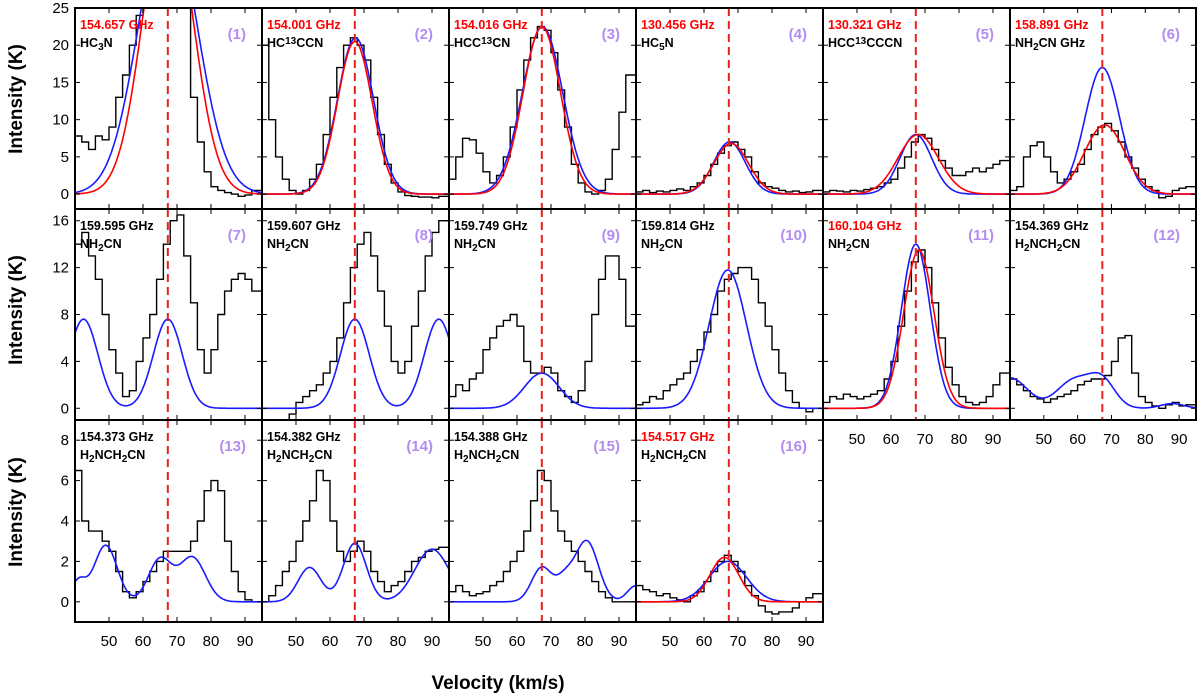 Image resolution: width=1200 pixels, height=699 pixels. What do you see at coordinates (168, 536) in the screenshot?
I see `panel-13-observed-spectrum` at bounding box center [168, 536].